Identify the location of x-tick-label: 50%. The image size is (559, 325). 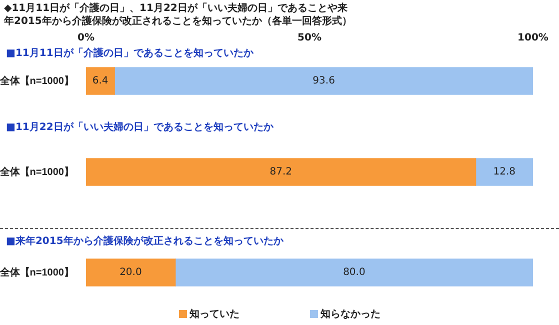
(310, 38).